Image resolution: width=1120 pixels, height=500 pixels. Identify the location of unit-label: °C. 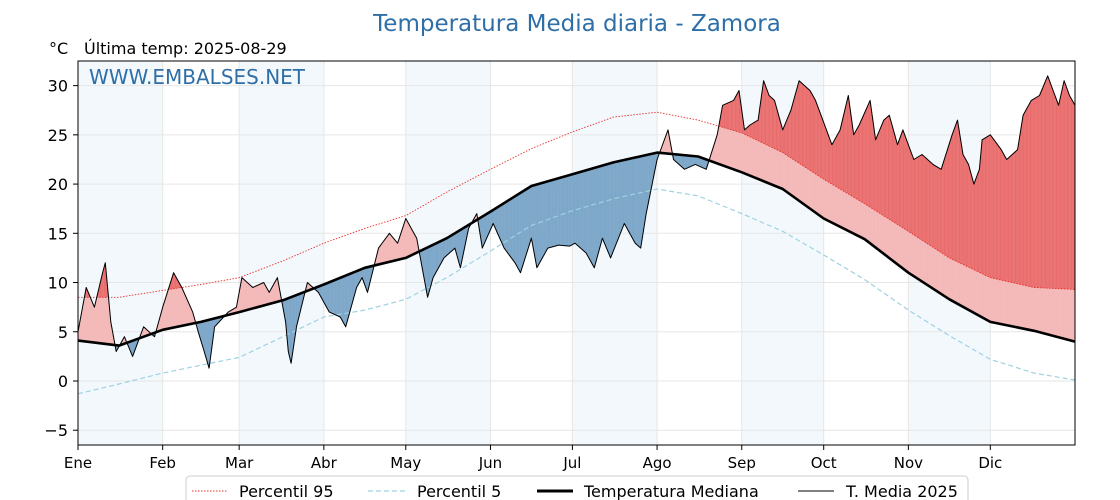
(58, 48).